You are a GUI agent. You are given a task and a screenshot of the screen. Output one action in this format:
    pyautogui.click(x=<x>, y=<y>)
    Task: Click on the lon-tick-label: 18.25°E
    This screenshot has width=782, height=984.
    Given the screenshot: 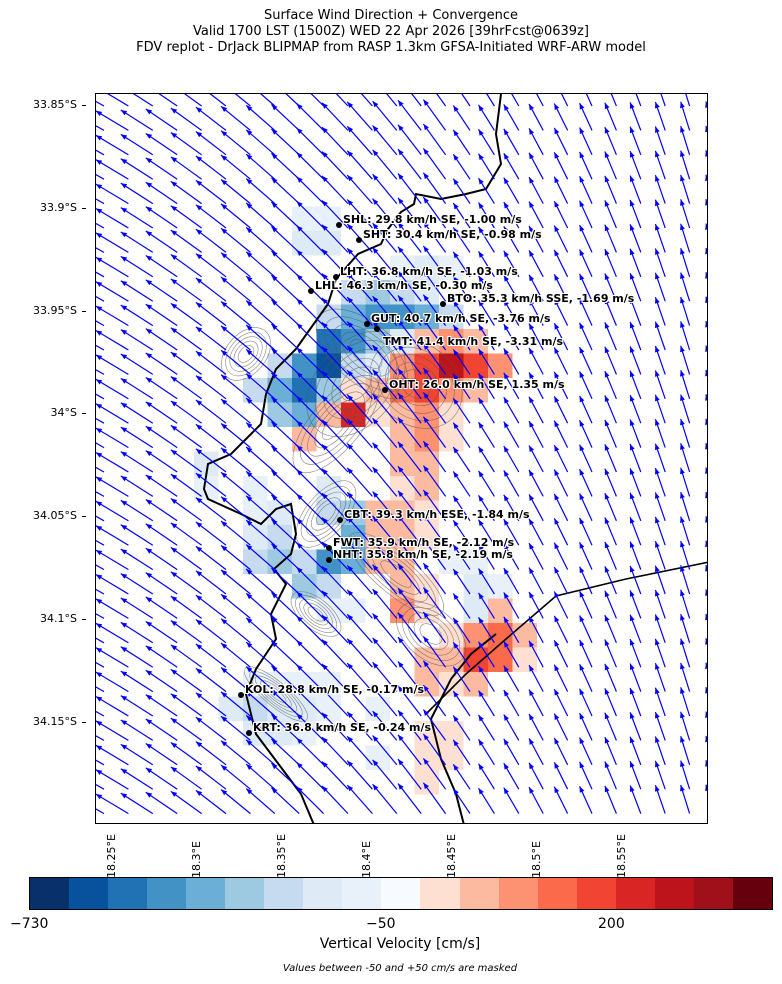 What is the action you would take?
    pyautogui.click(x=111, y=856)
    